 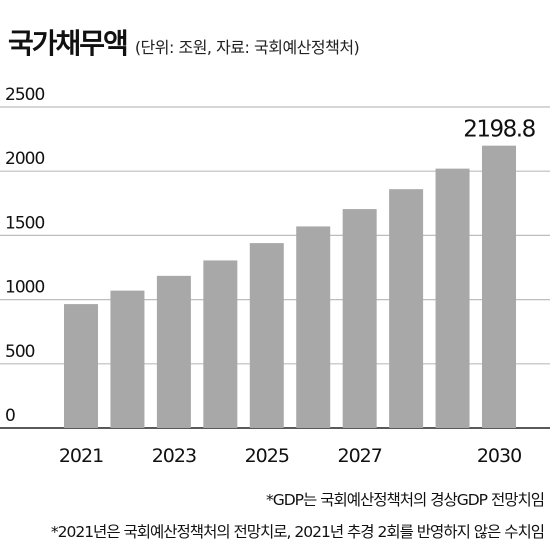 I want to click on chart-title: 국가채무액, so click(x=68, y=43).